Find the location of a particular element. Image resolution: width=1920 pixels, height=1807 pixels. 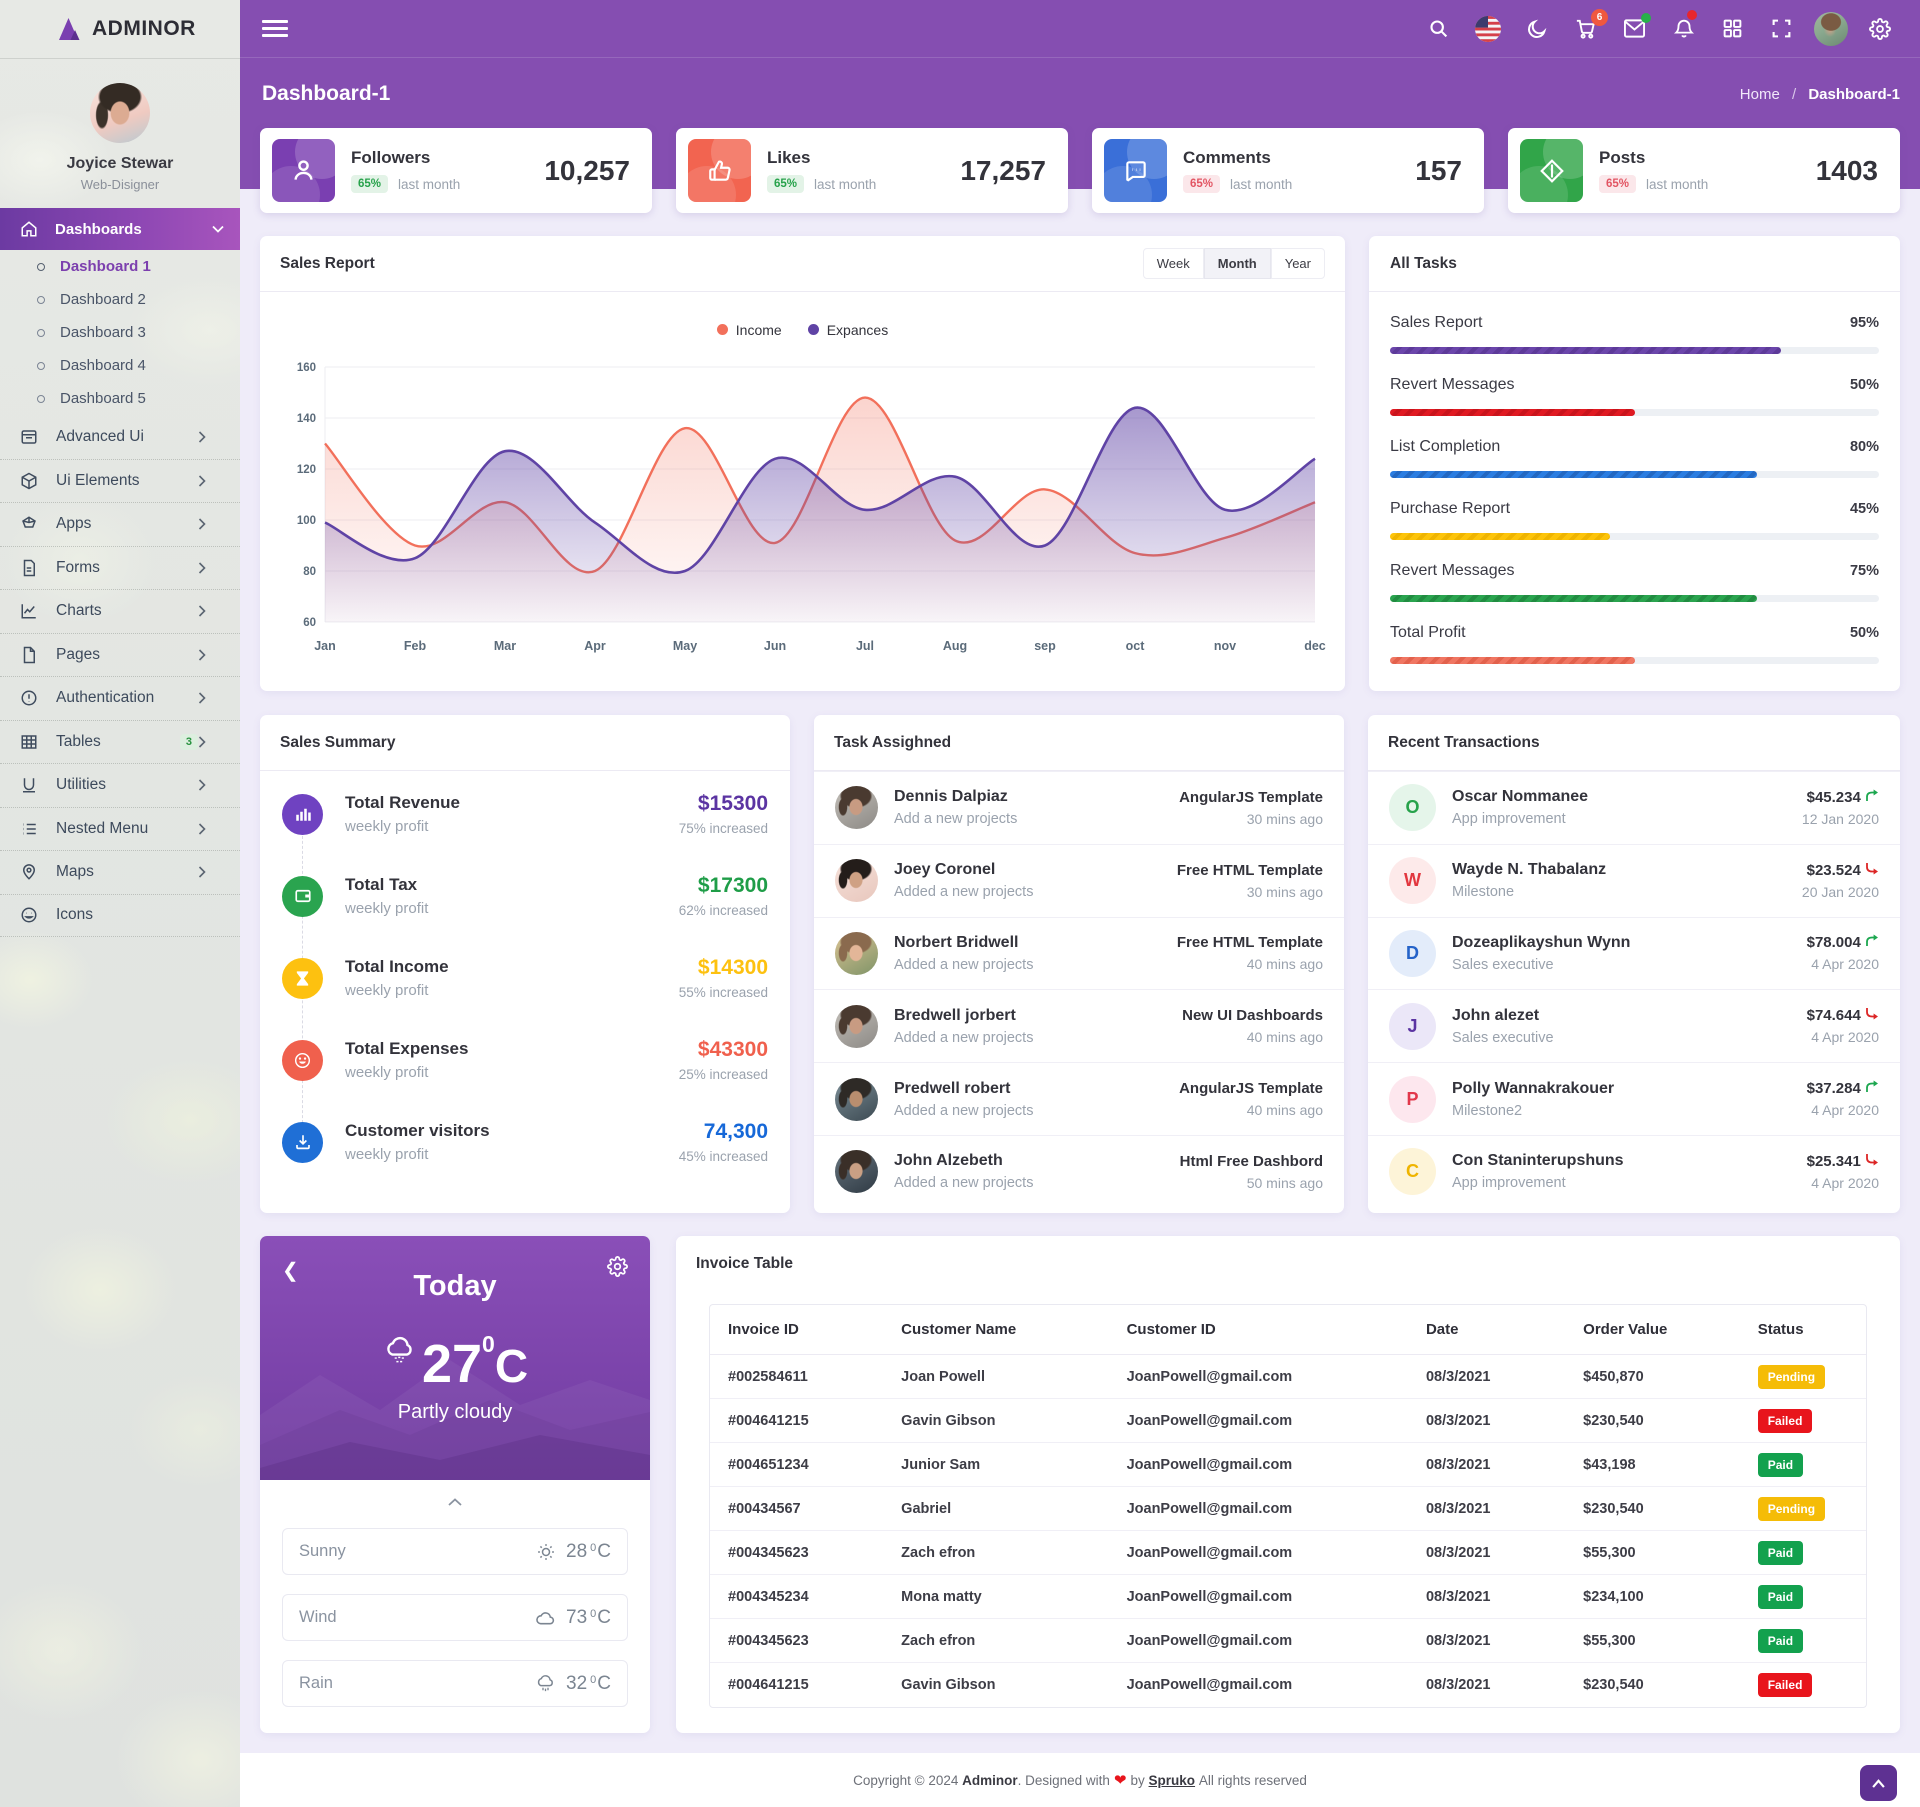

svg-text: Aug is located at coordinates (955, 646).